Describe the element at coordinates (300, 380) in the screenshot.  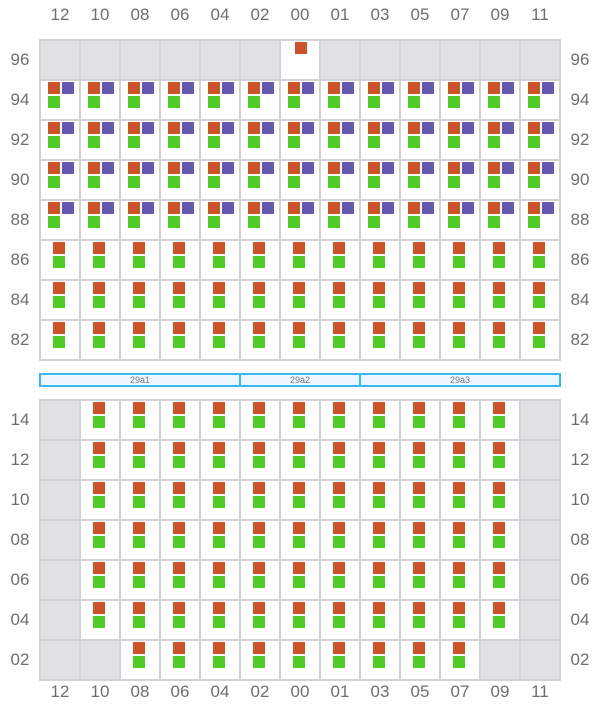
I see `band-29a2: 29a2` at that location.